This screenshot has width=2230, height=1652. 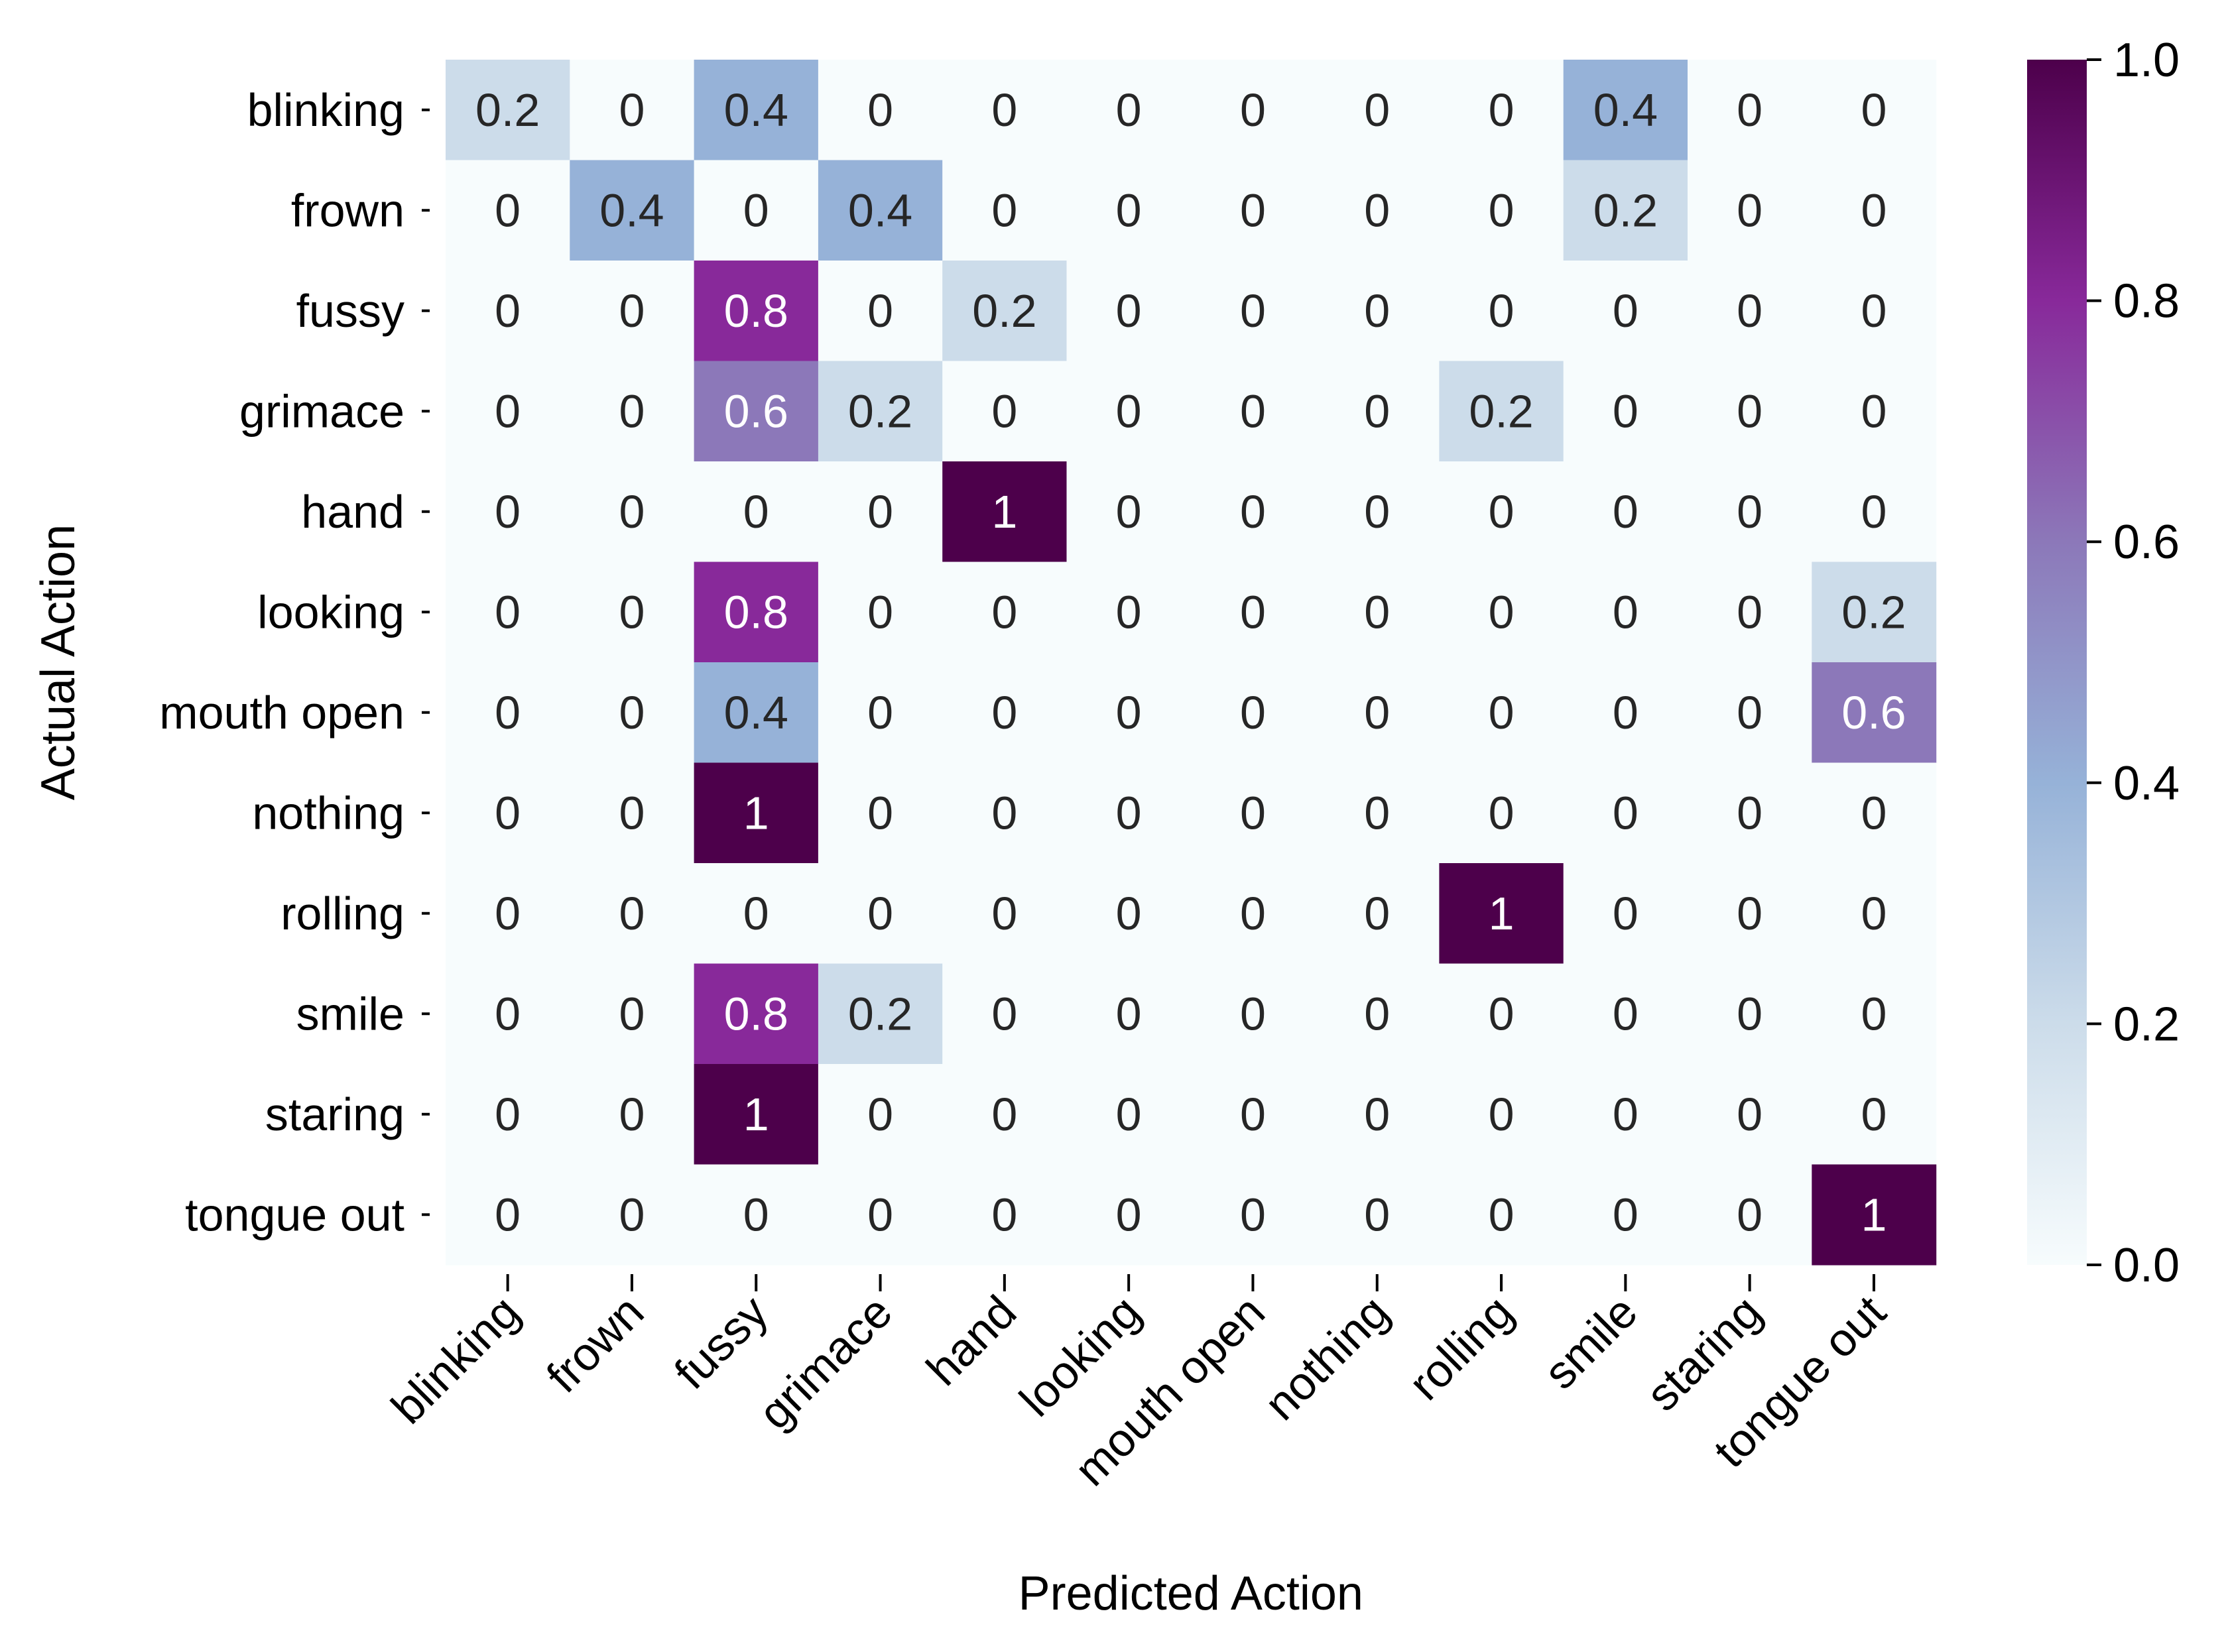 What do you see at coordinates (2146, 301) in the screenshot?
I see `colorbar-tick-label: 0.8` at bounding box center [2146, 301].